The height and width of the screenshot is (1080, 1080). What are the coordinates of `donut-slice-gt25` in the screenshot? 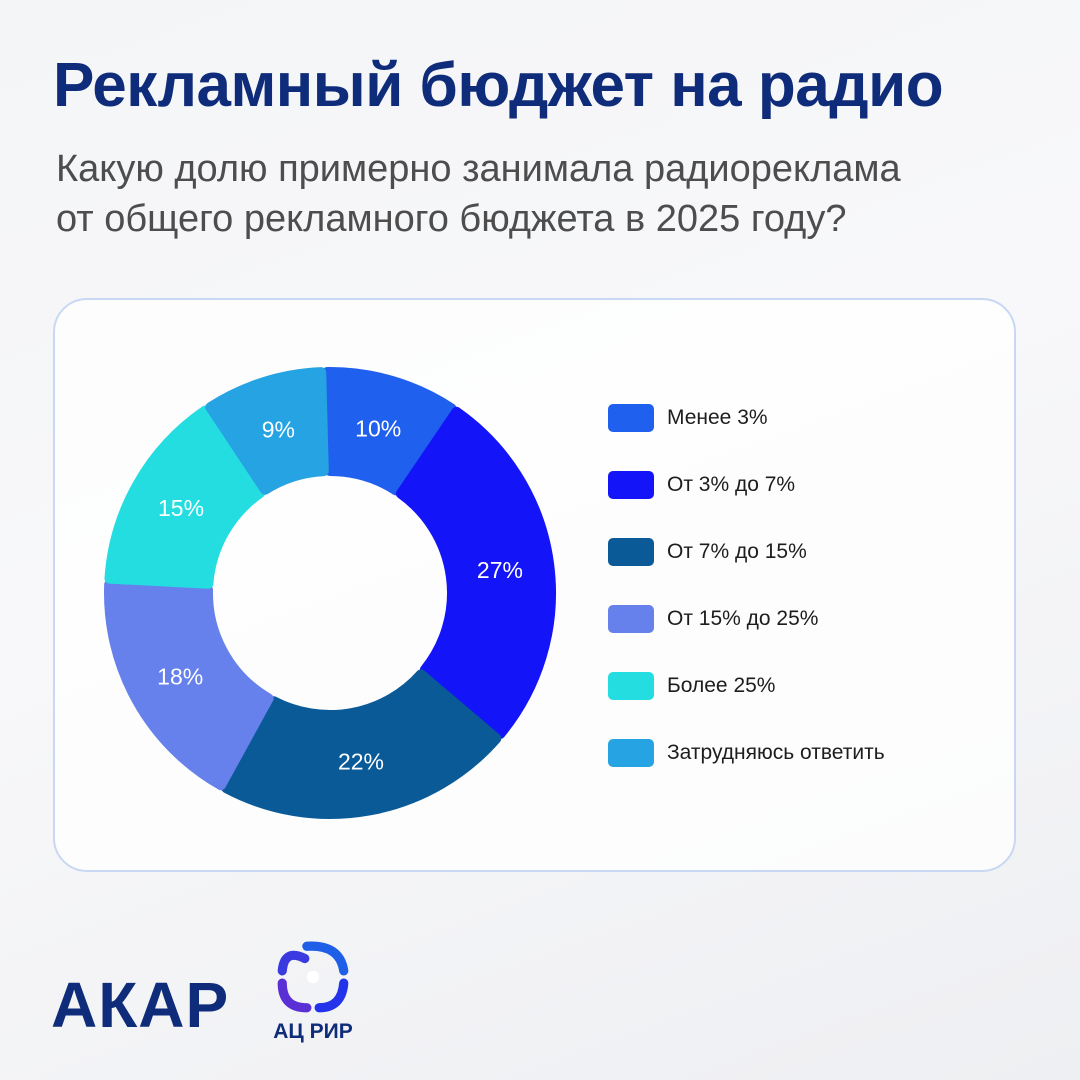 It's located at (185, 497).